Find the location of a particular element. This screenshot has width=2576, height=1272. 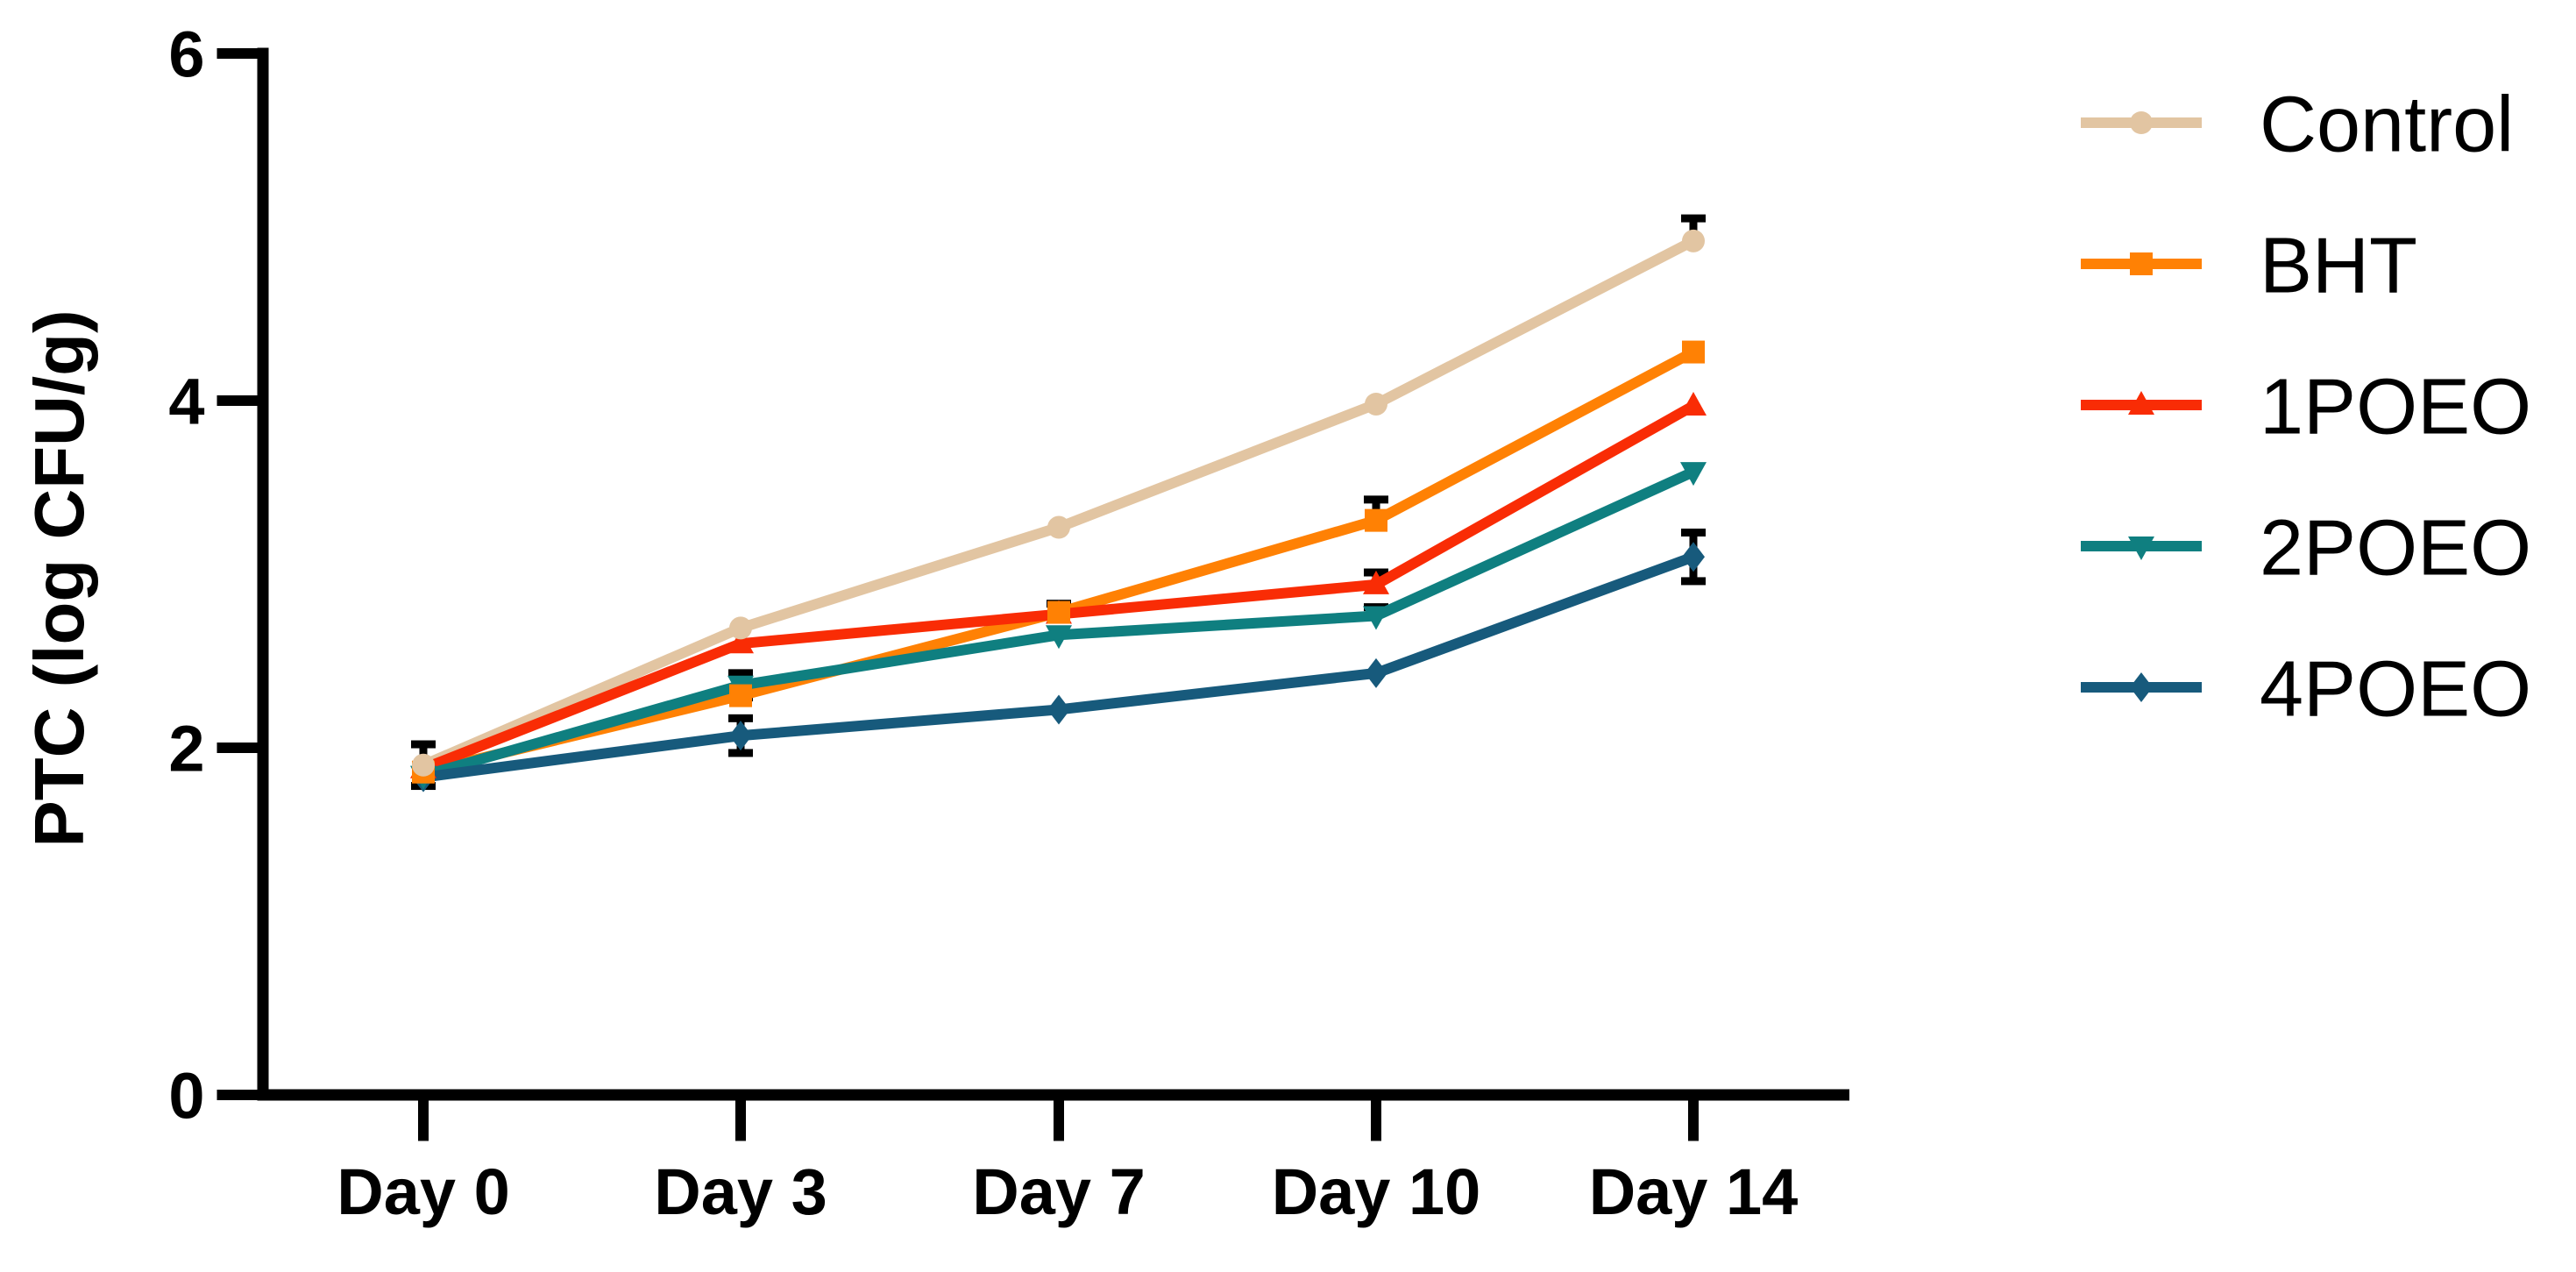

x-tick-label: Day 0 is located at coordinates (423, 1192).